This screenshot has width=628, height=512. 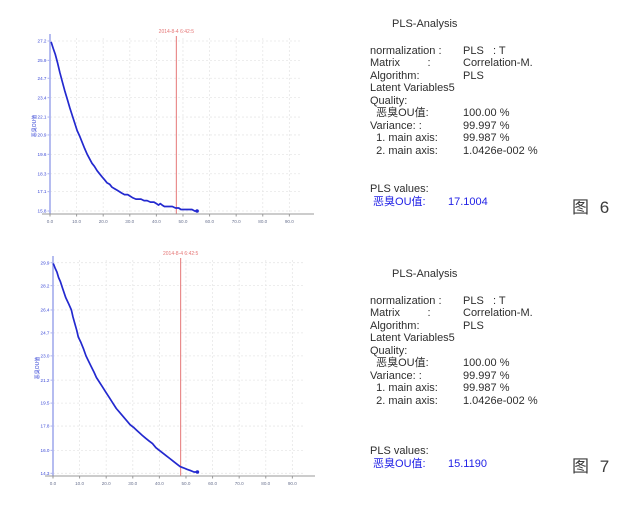 I want to click on figure-caption-6: 图 6, so click(x=592, y=207).